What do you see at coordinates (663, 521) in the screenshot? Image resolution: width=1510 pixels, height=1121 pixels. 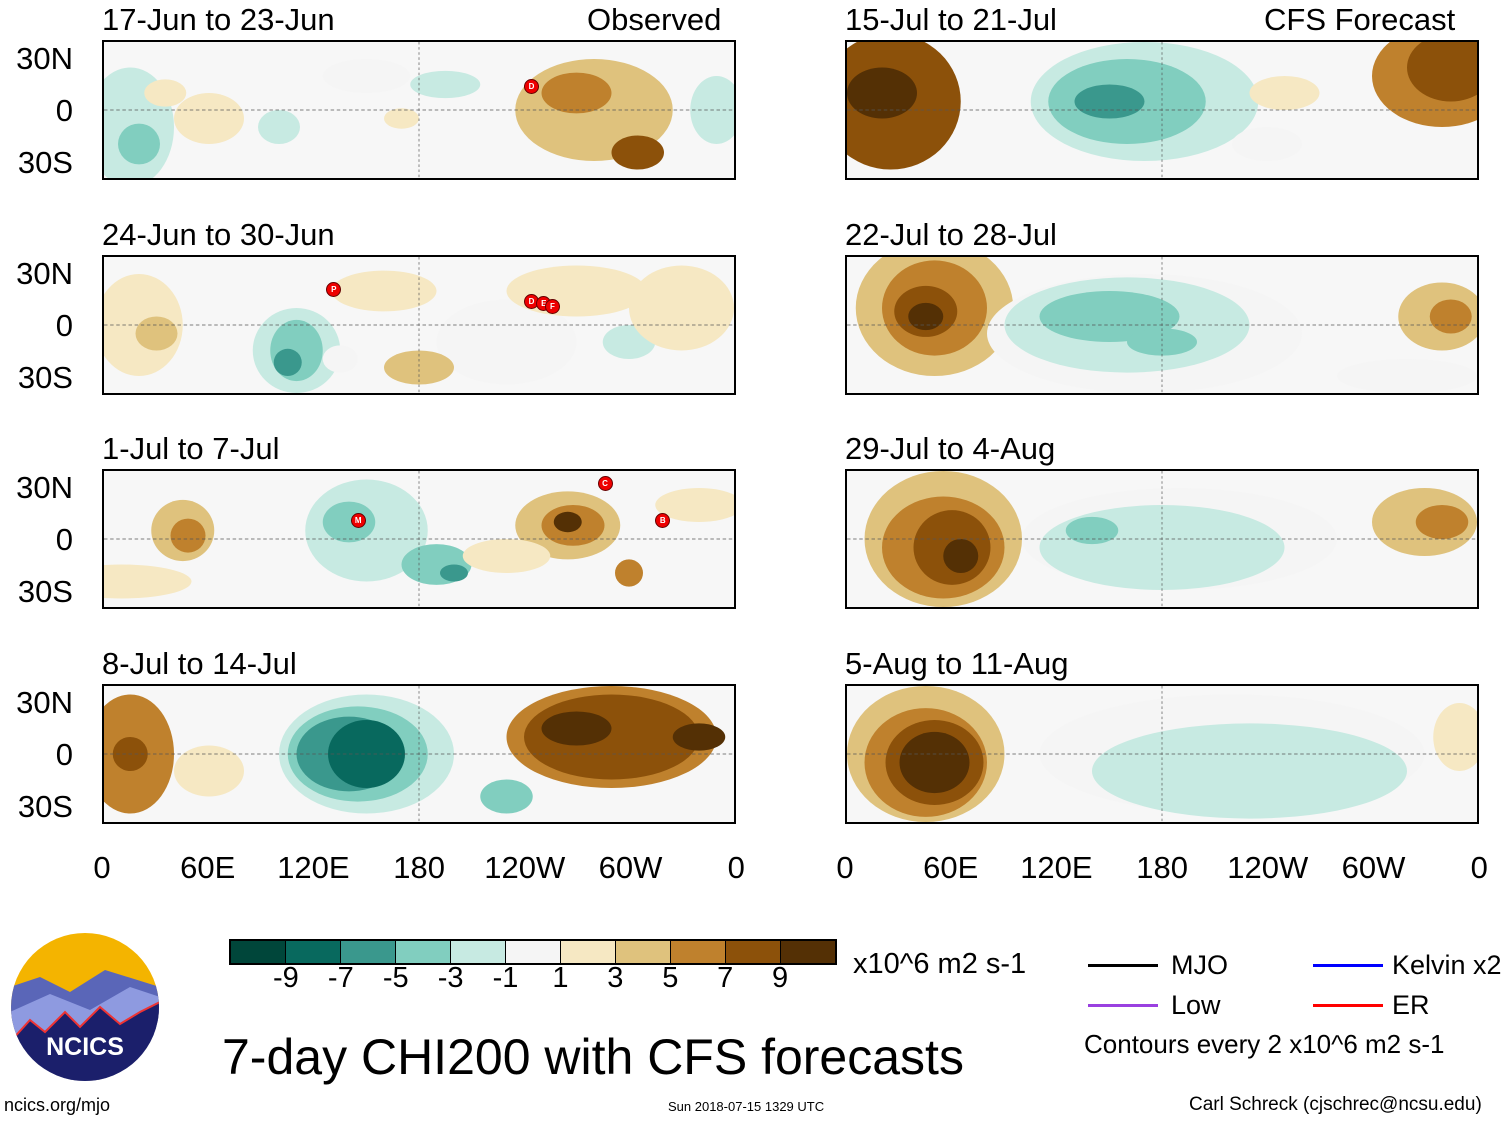 I see `storm-marker: B` at bounding box center [663, 521].